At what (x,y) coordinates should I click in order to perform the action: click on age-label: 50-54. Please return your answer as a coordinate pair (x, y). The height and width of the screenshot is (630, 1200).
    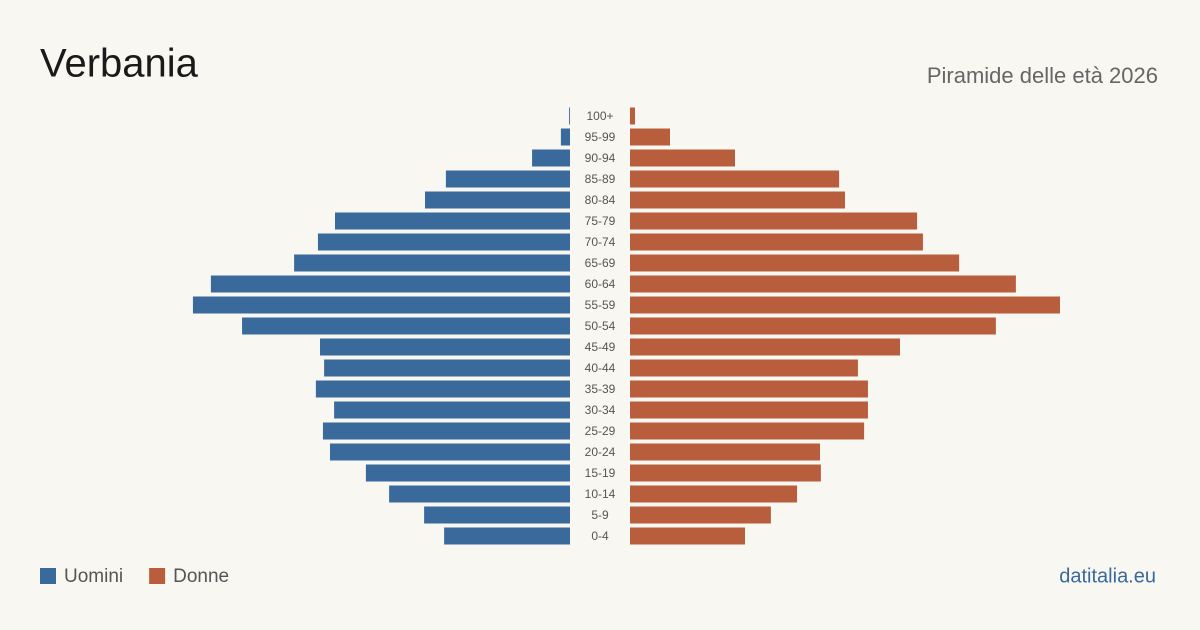
    Looking at the image, I should click on (600, 326).